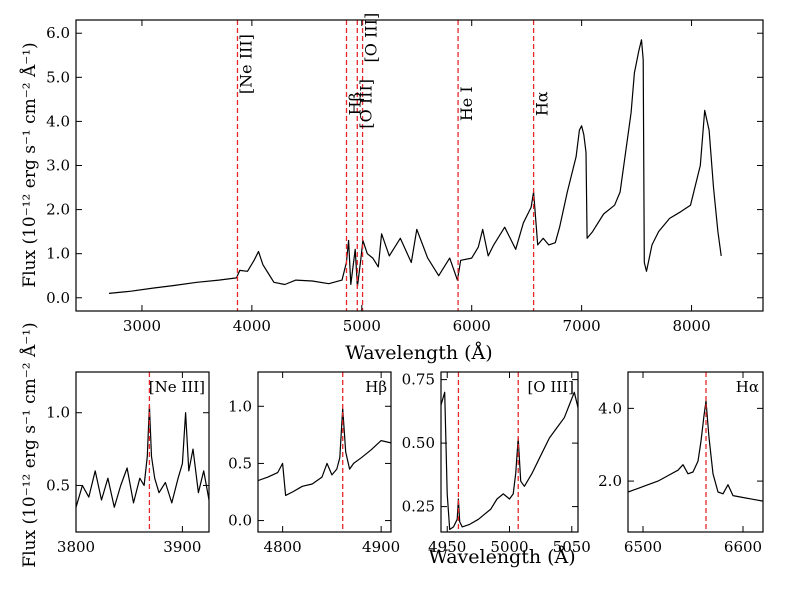 Image resolution: width=789 pixels, height=592 pixels. Describe the element at coordinates (29, 444) in the screenshot. I see `bottom-y-axis-label: Flux (10⁻¹² erg s⁻¹ cm⁻² Å⁻¹)` at that location.